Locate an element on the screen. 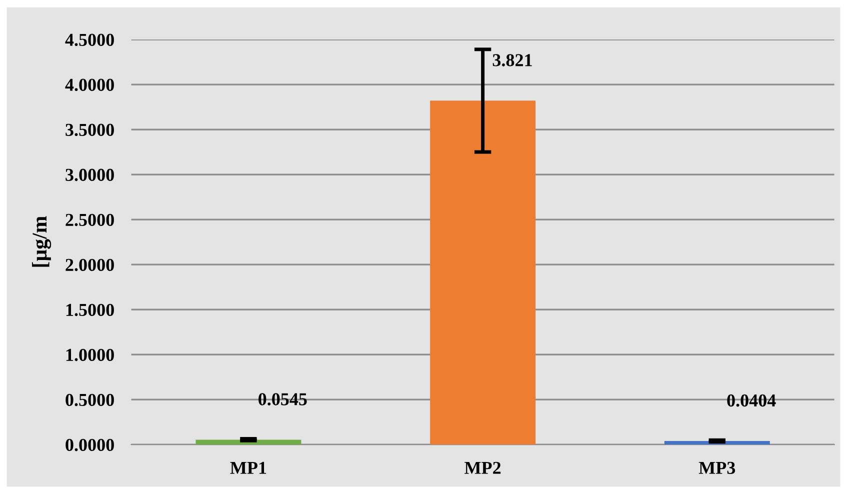 The width and height of the screenshot is (847, 494). data-label: 0.0545 is located at coordinates (282, 399).